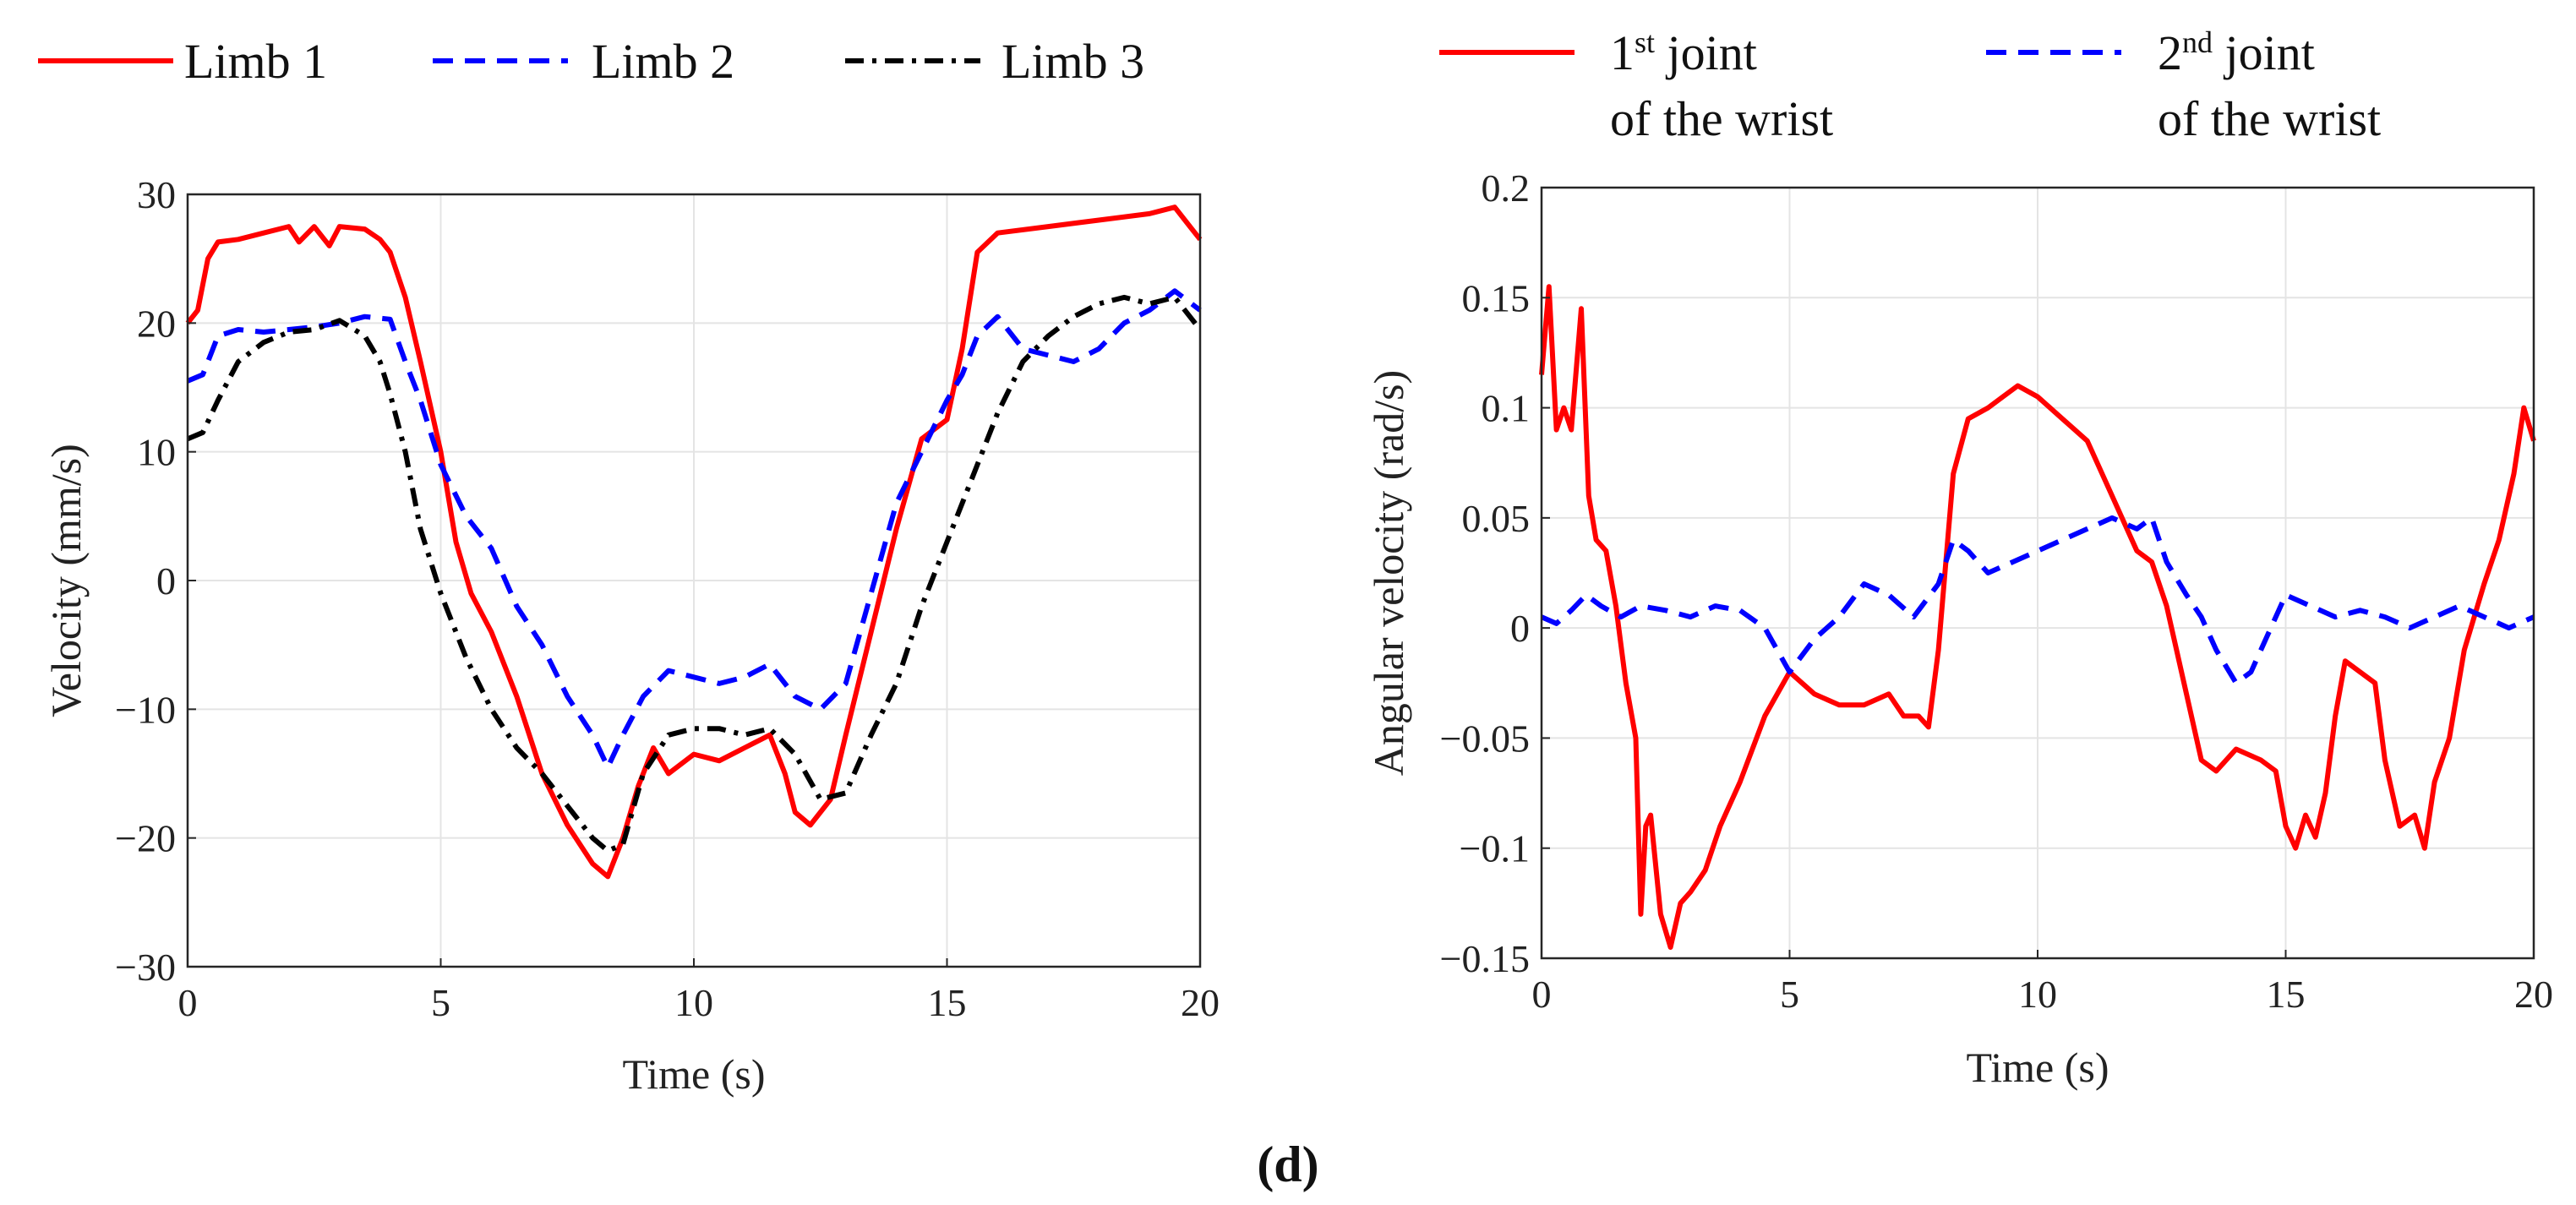  Describe the element at coordinates (166, 580) in the screenshot. I see `left-ytick-label: 0` at that location.